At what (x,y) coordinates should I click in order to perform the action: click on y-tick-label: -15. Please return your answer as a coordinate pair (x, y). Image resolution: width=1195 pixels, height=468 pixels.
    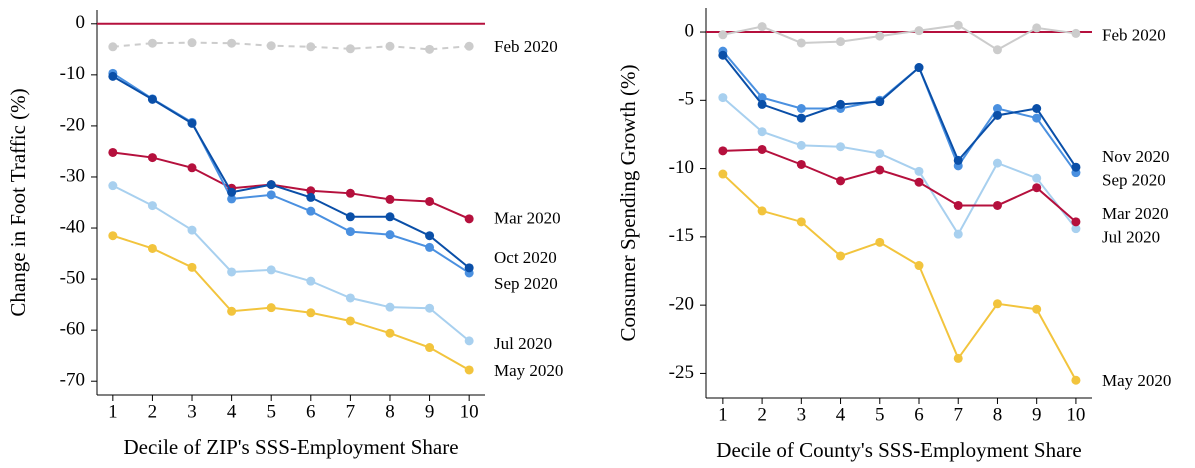
    Looking at the image, I should click on (681, 235).